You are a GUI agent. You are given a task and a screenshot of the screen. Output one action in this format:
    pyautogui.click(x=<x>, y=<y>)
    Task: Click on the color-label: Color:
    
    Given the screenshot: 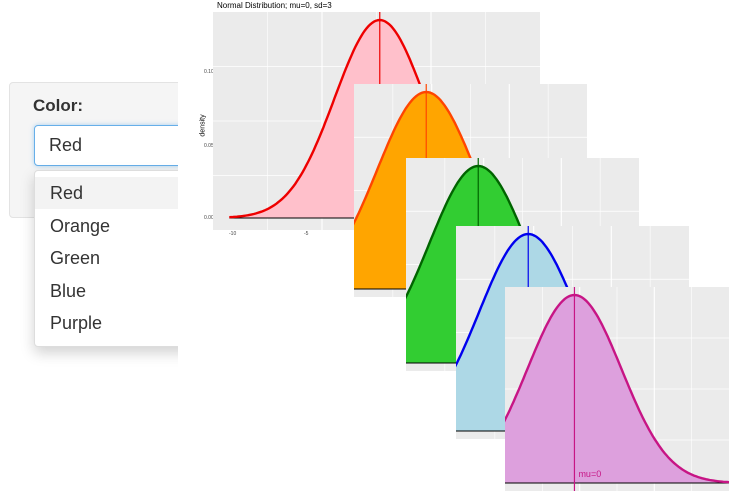 What is the action you would take?
    pyautogui.click(x=58, y=105)
    